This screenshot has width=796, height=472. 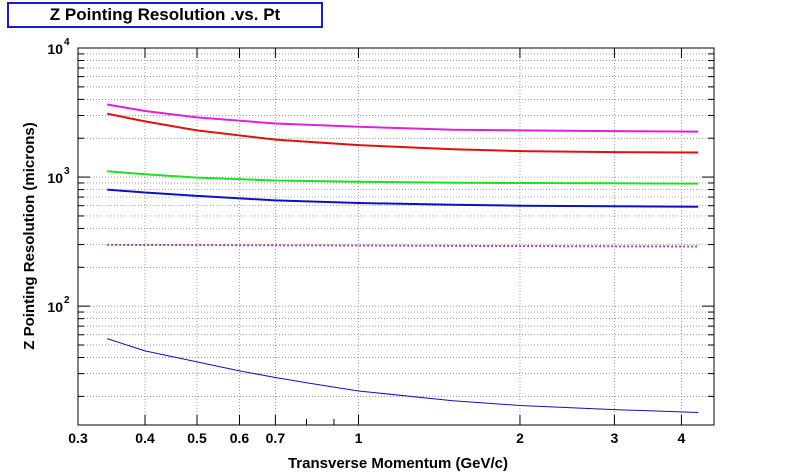 I want to click on y-tick-exponent: 2, so click(x=67, y=300).